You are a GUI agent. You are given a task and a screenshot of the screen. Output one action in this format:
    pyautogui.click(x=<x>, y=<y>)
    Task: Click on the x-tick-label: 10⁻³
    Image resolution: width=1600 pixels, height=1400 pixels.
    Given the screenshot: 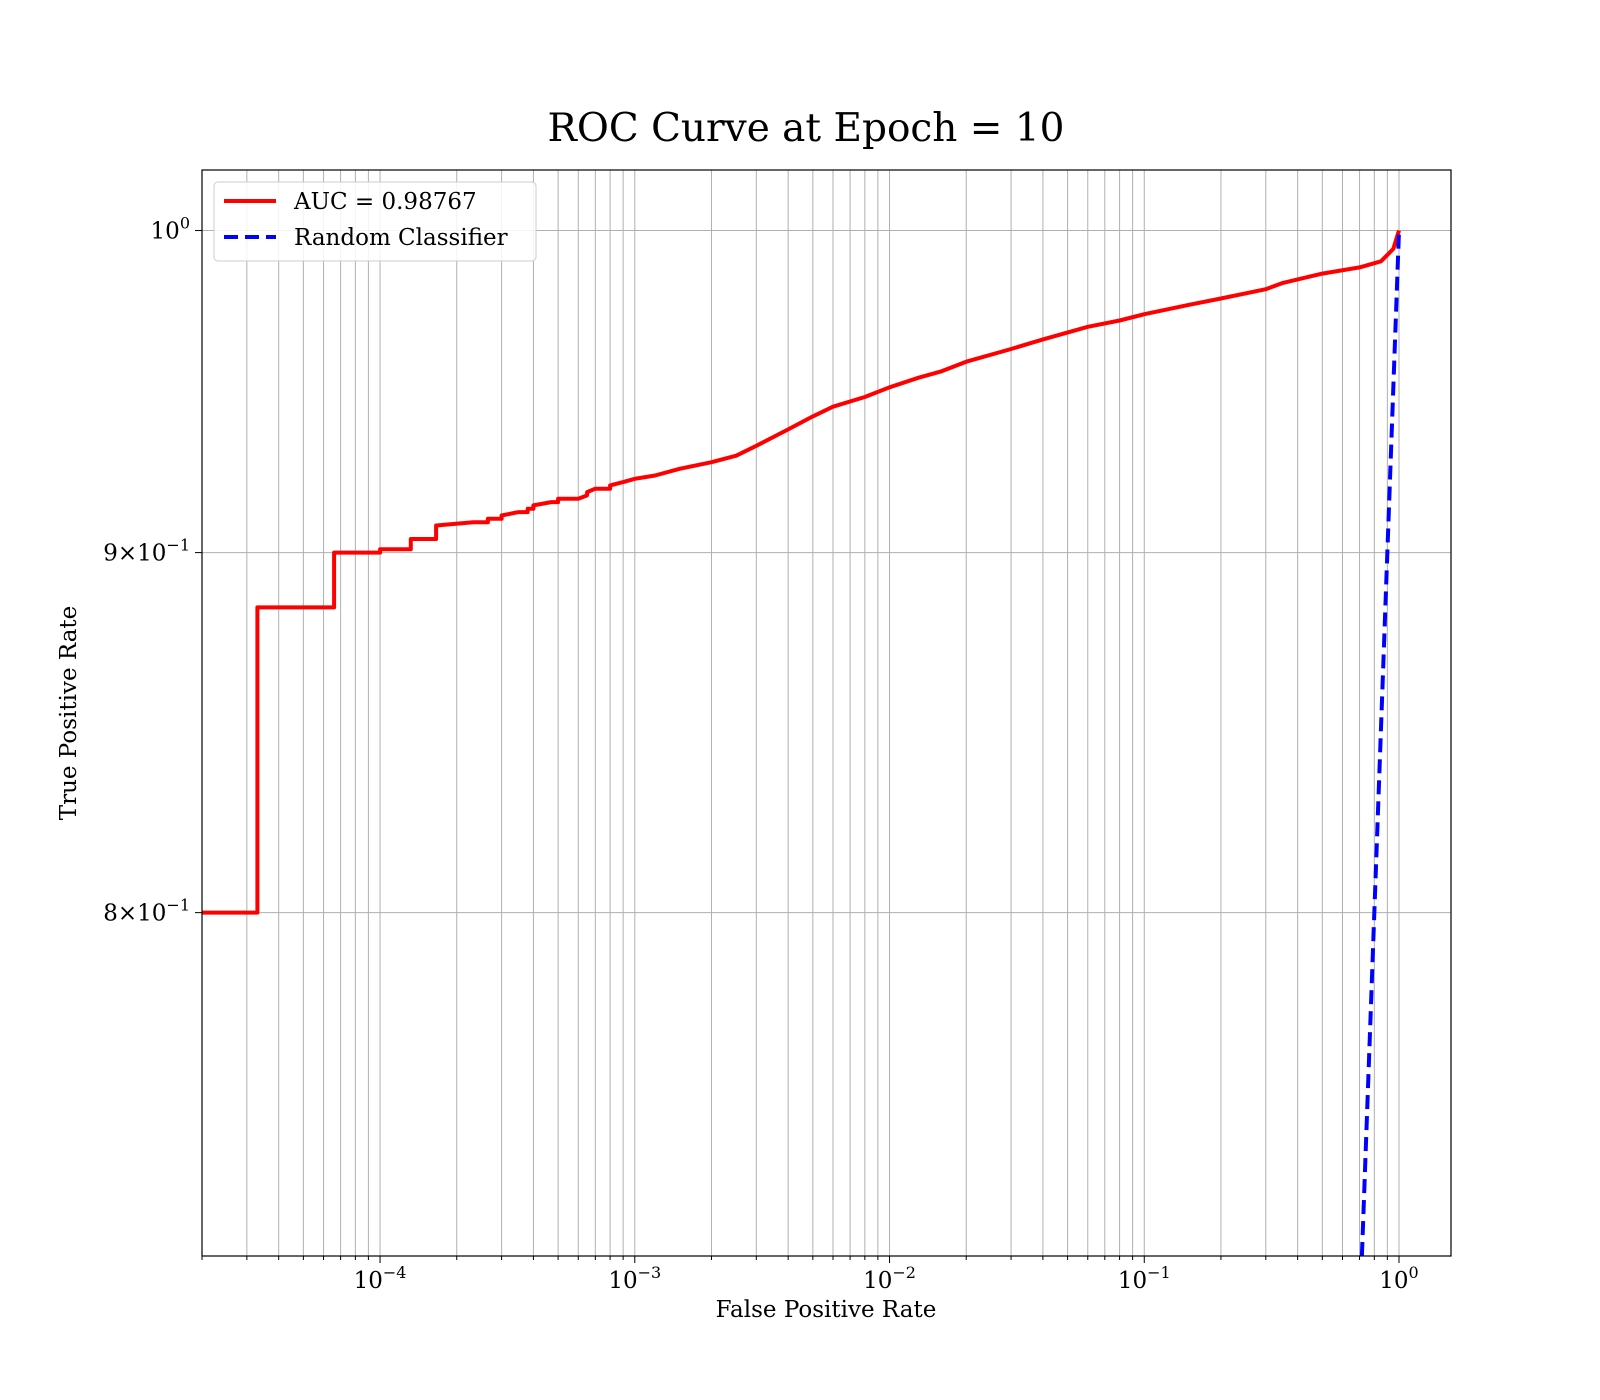 What is the action you would take?
    pyautogui.click(x=634, y=1278)
    